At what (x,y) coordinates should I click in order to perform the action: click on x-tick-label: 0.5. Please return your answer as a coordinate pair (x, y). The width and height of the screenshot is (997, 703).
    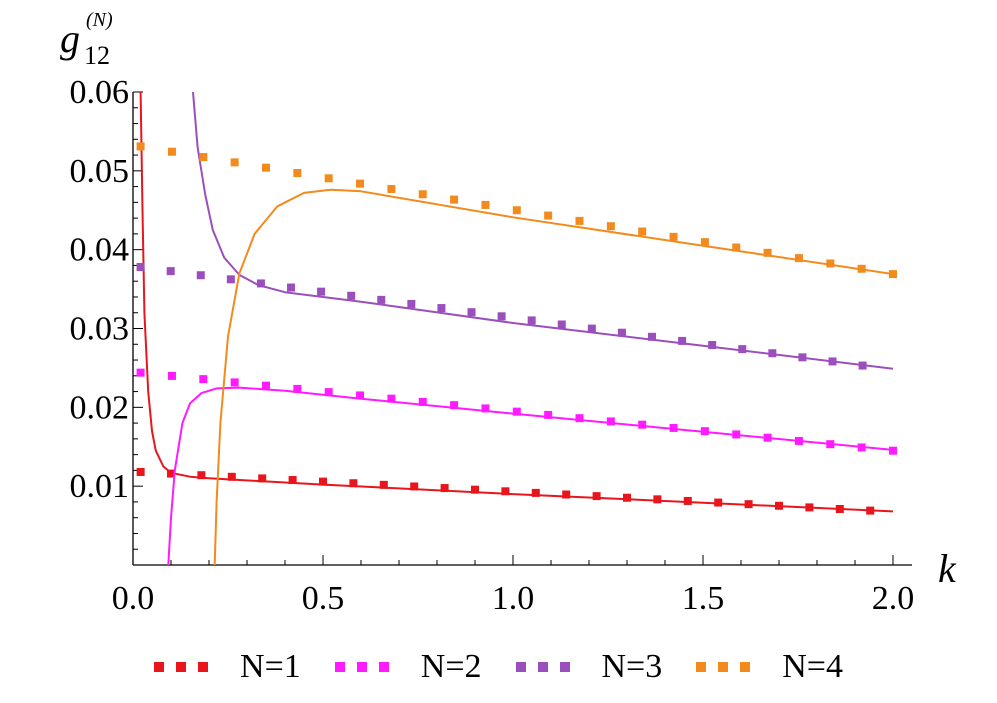
    Looking at the image, I should click on (323, 598).